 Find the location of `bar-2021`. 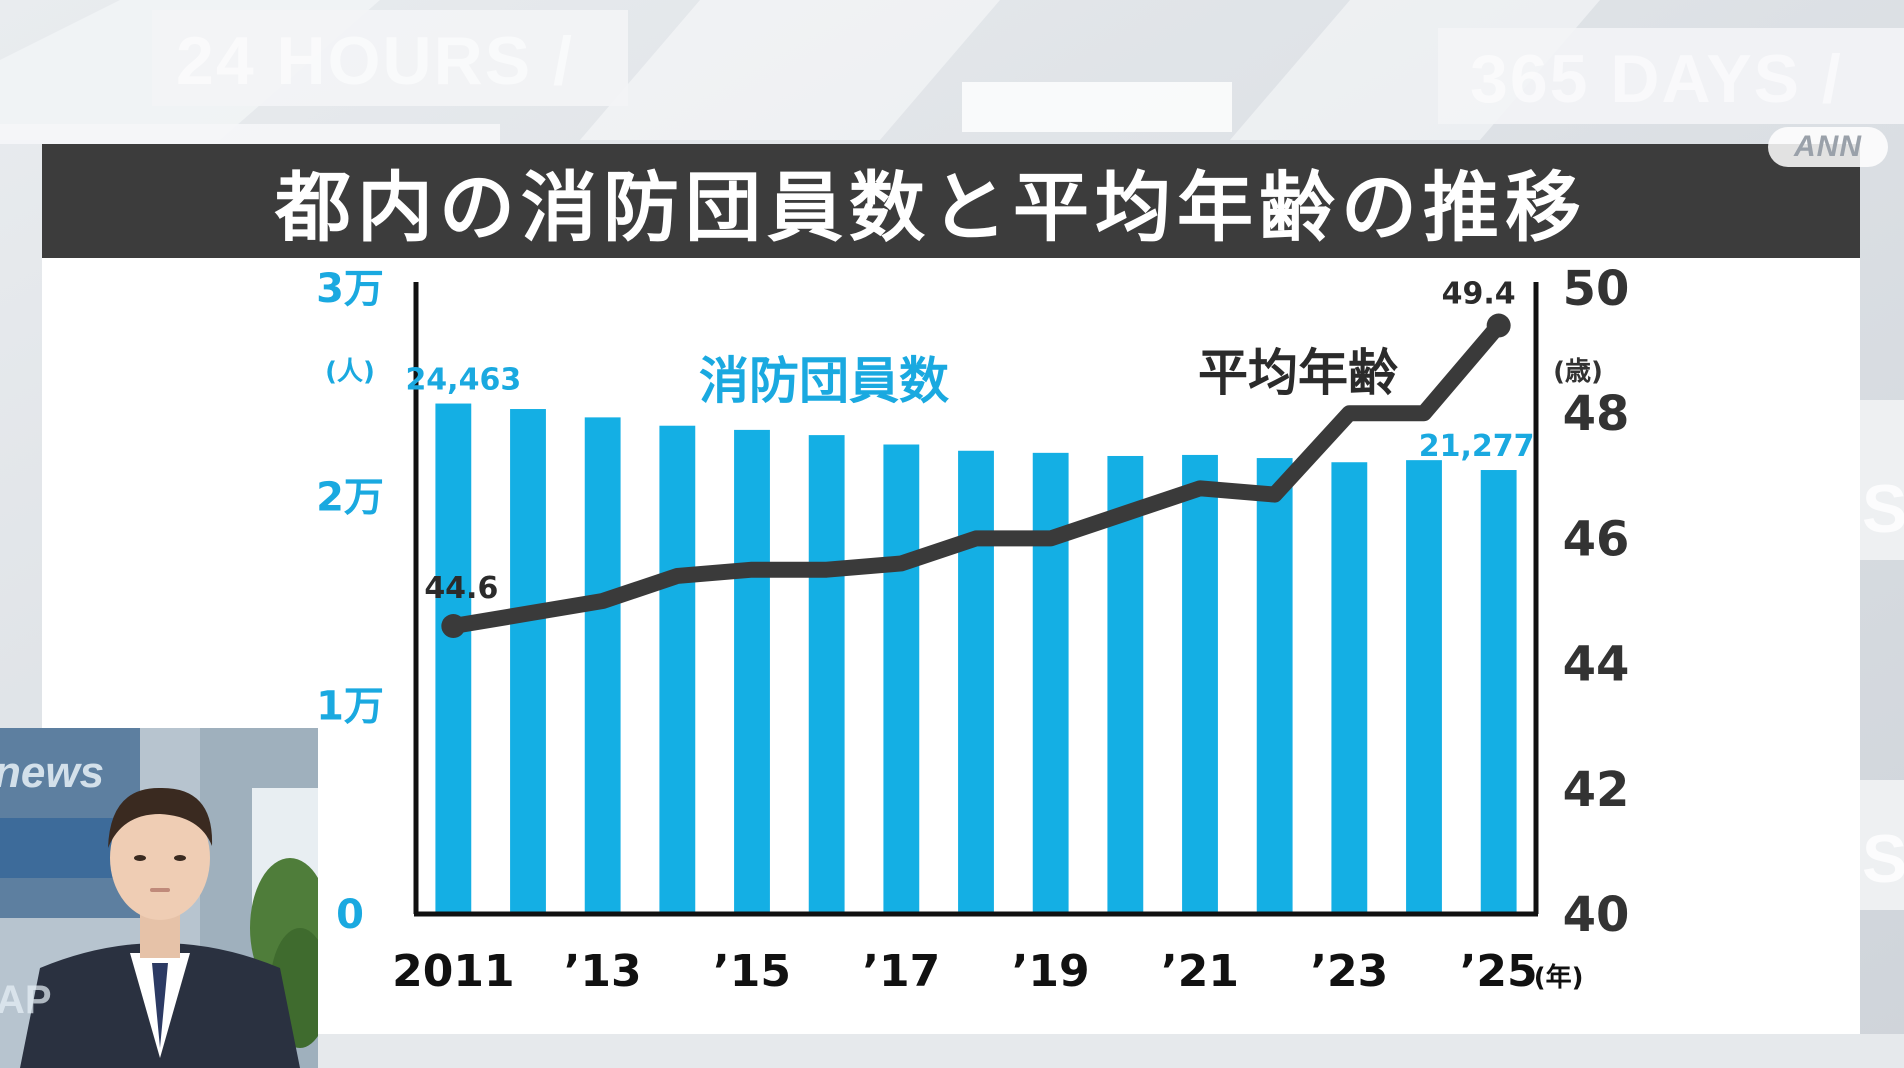

bar-2021 is located at coordinates (1200, 684).